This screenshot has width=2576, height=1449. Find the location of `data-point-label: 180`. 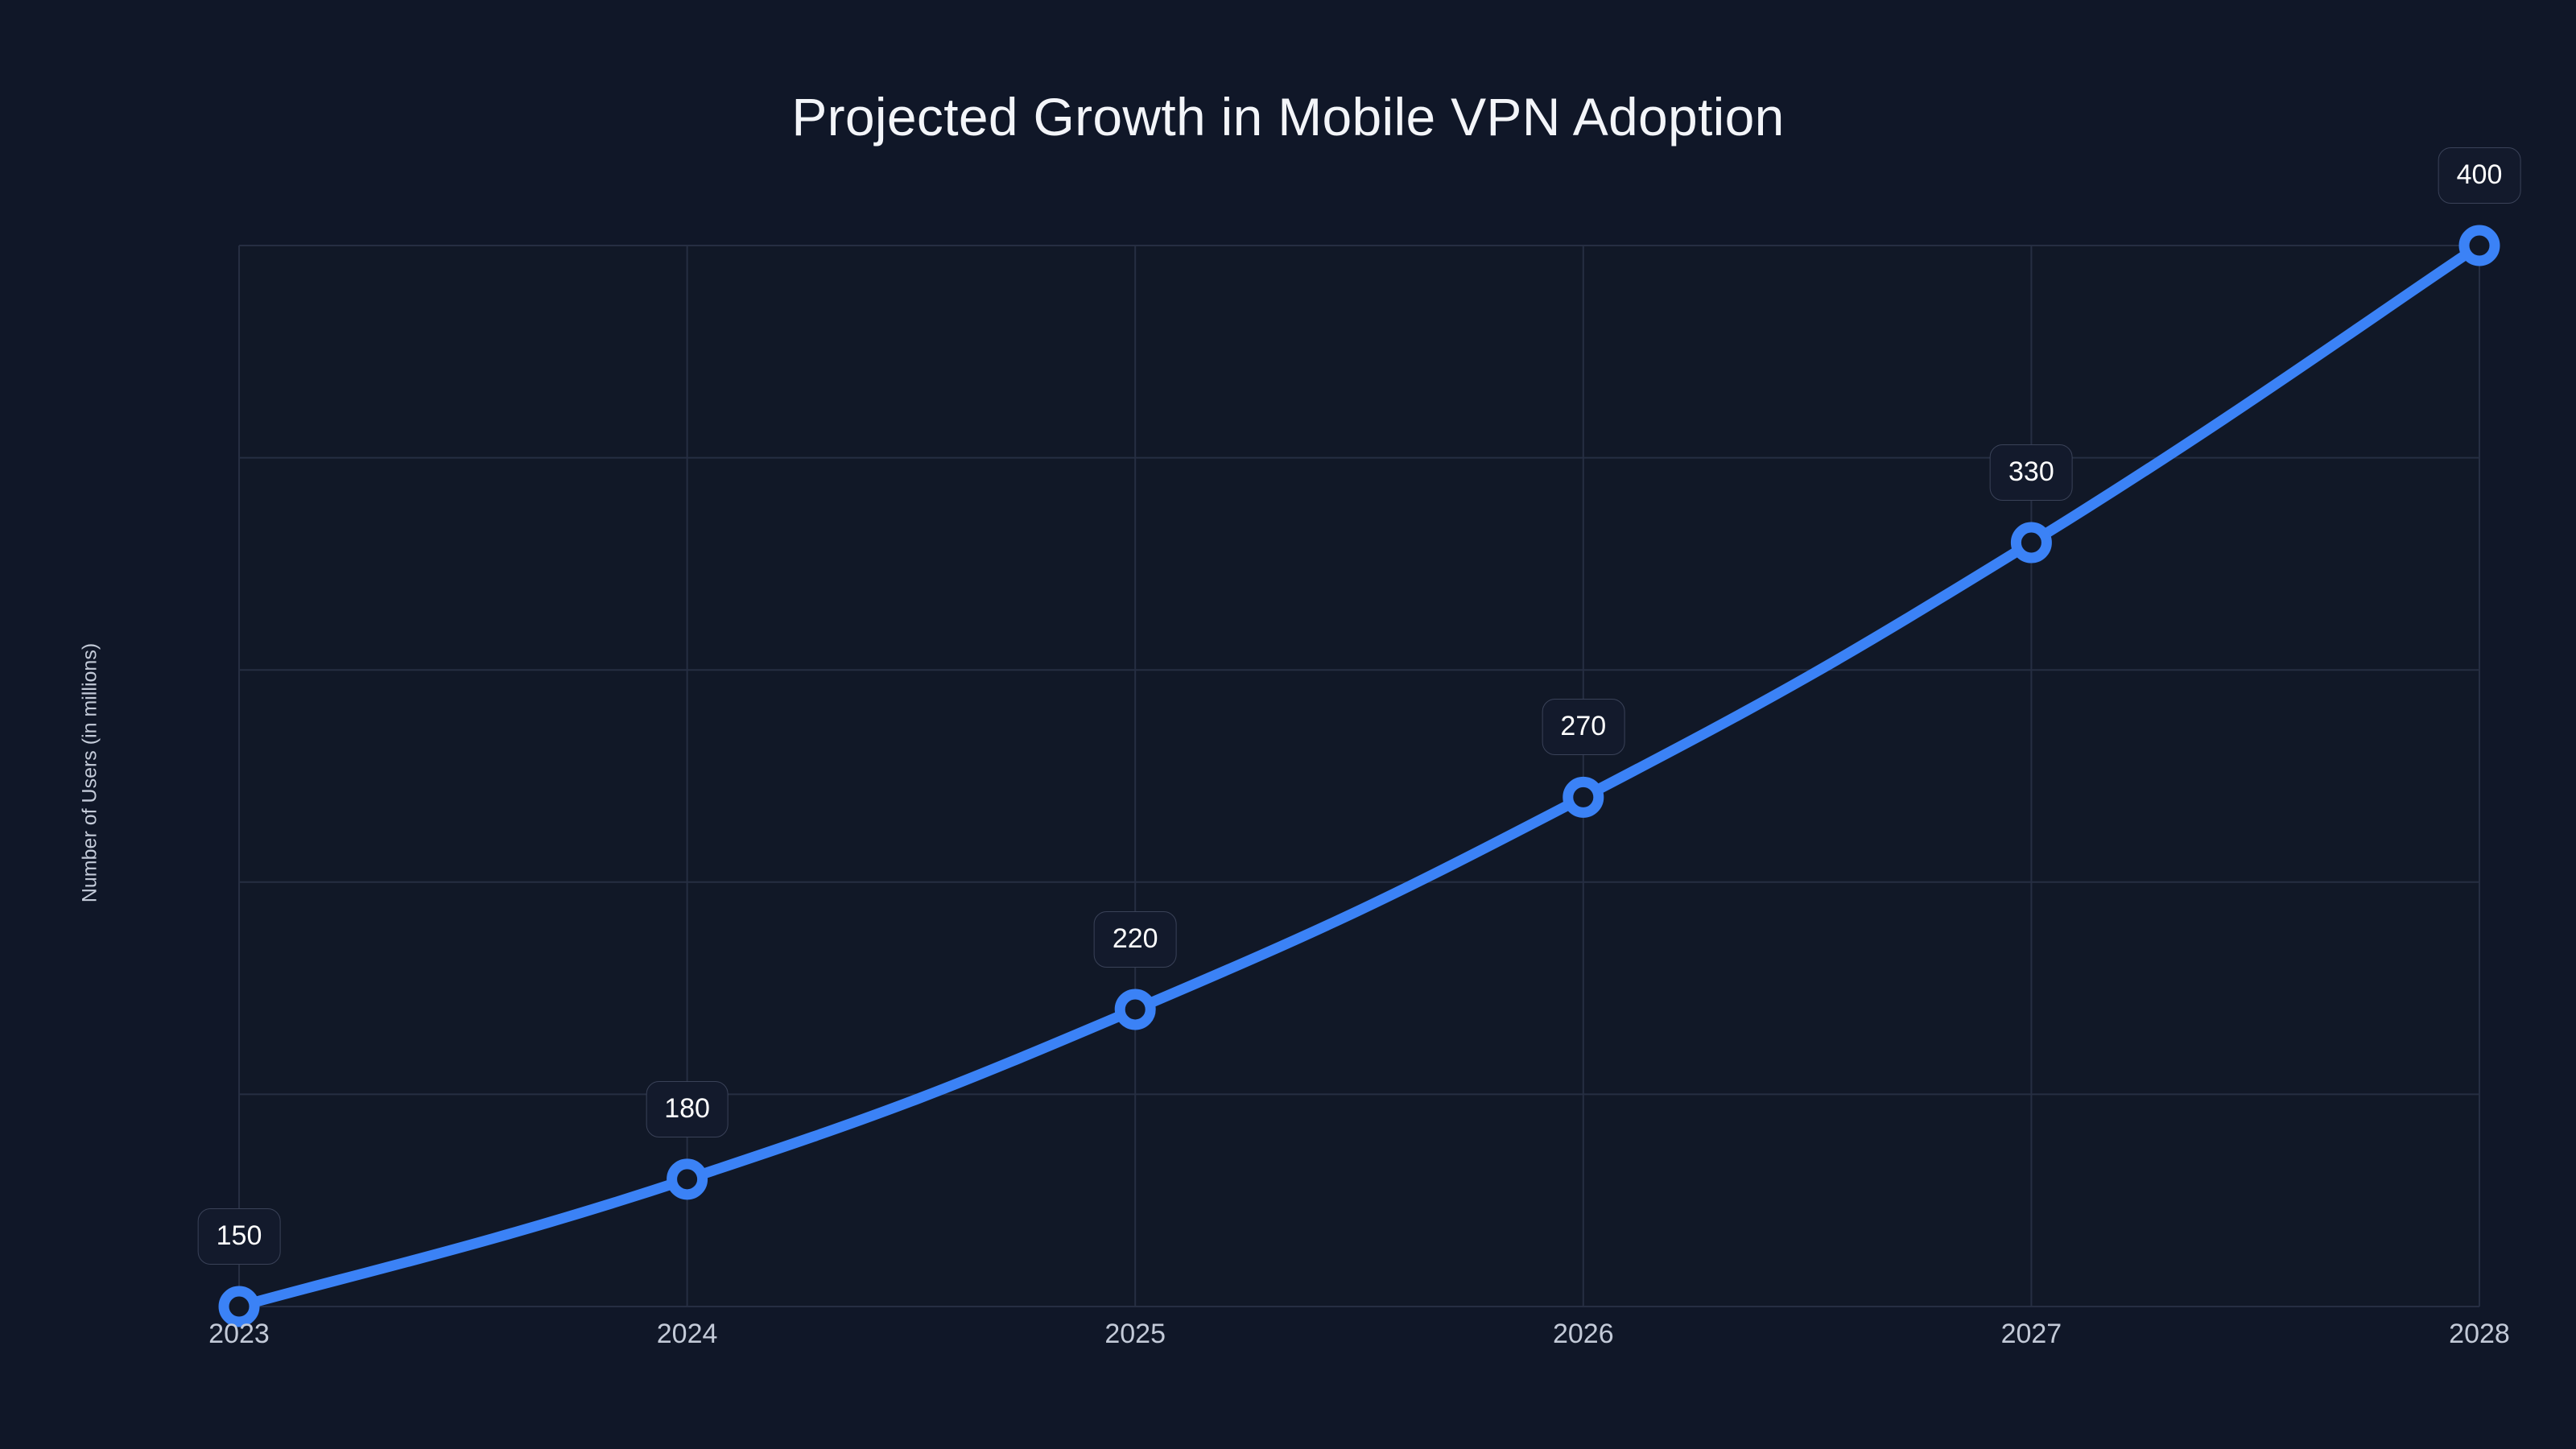

data-point-label: 180 is located at coordinates (687, 1108).